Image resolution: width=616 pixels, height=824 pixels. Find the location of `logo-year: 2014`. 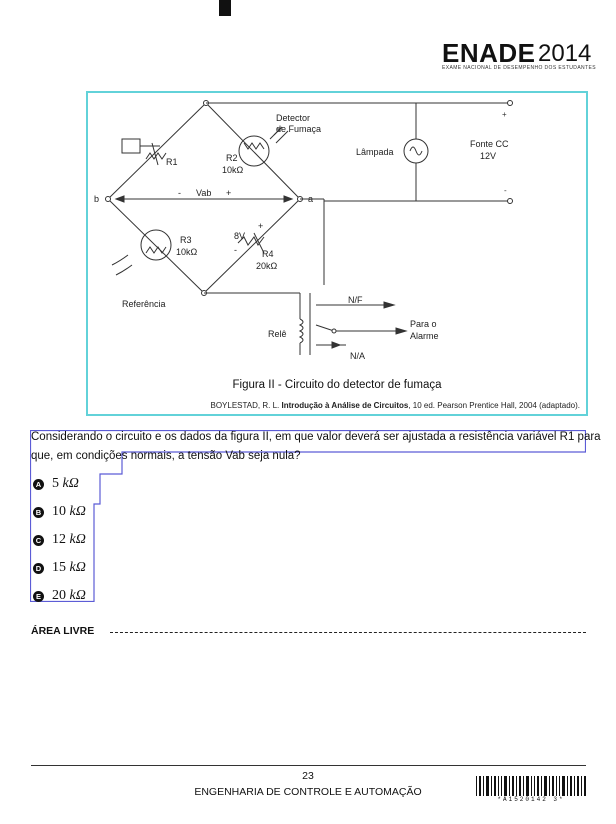

logo-year: 2014 is located at coordinates (565, 53).